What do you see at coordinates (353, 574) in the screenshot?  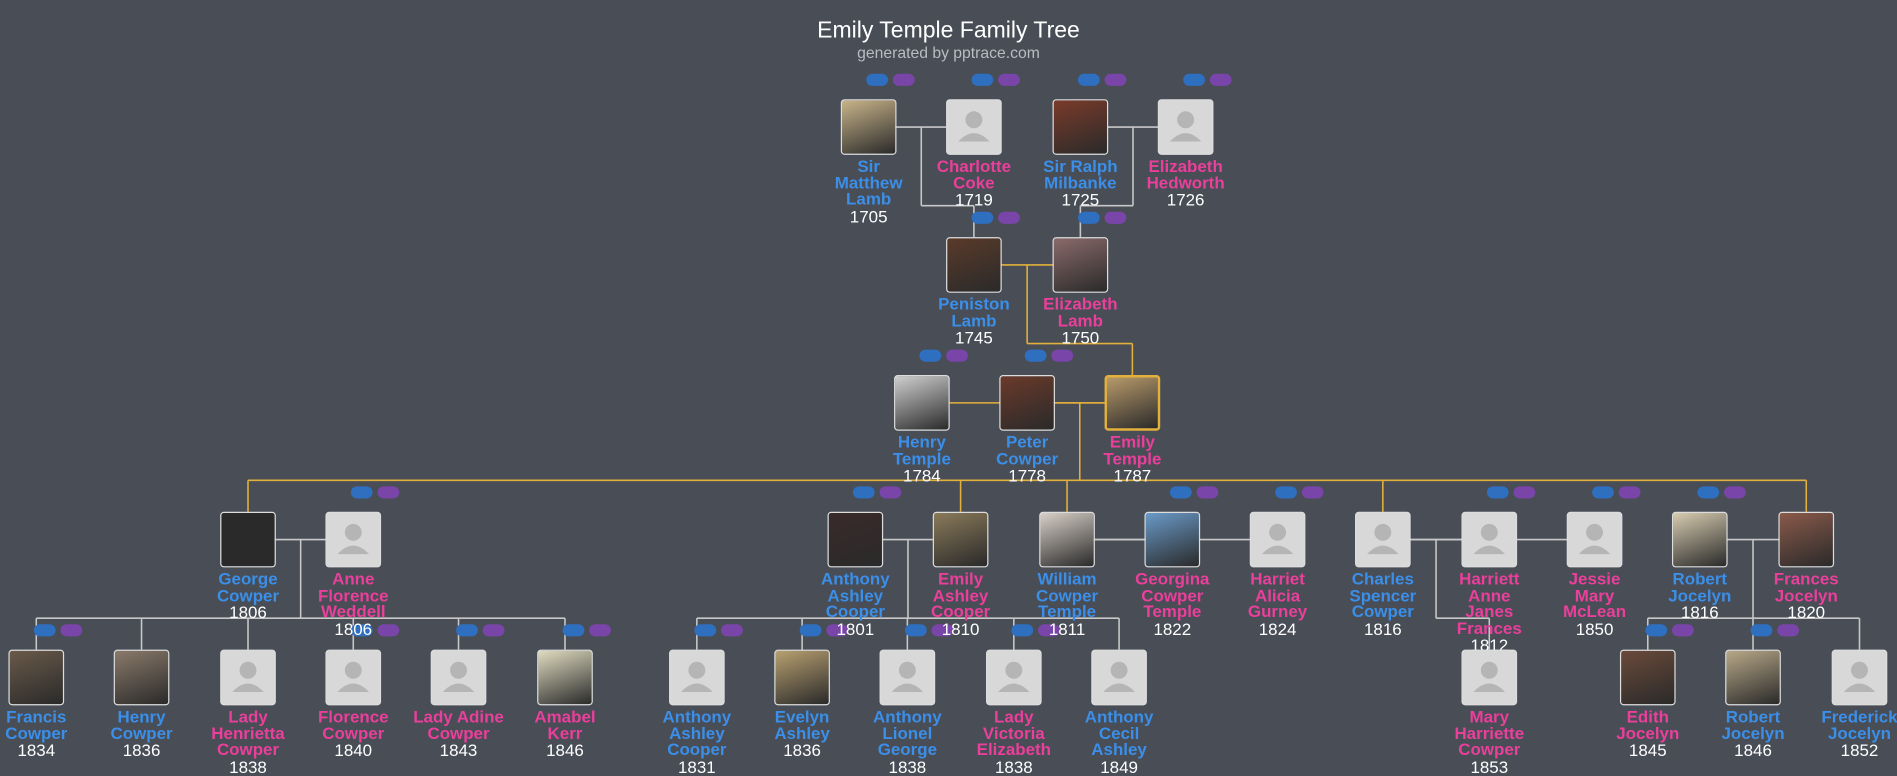 I see `person-card: Anne Florence Weddell 1806` at bounding box center [353, 574].